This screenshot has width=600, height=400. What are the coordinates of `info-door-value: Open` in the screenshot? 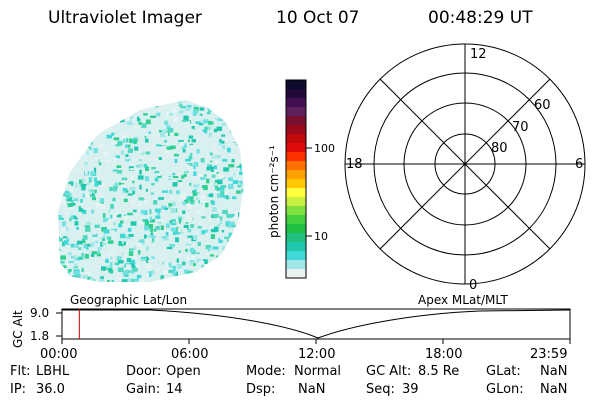 It's located at (183, 371).